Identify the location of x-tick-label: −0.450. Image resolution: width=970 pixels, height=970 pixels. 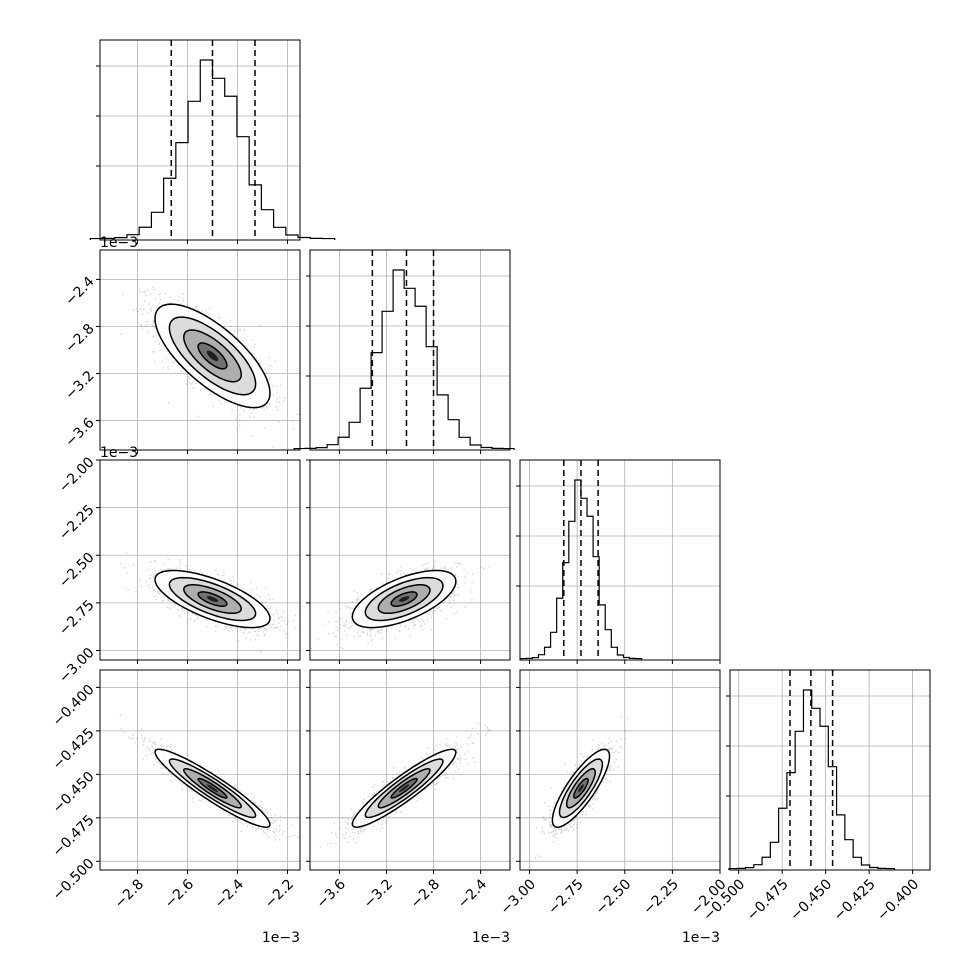
(811, 900).